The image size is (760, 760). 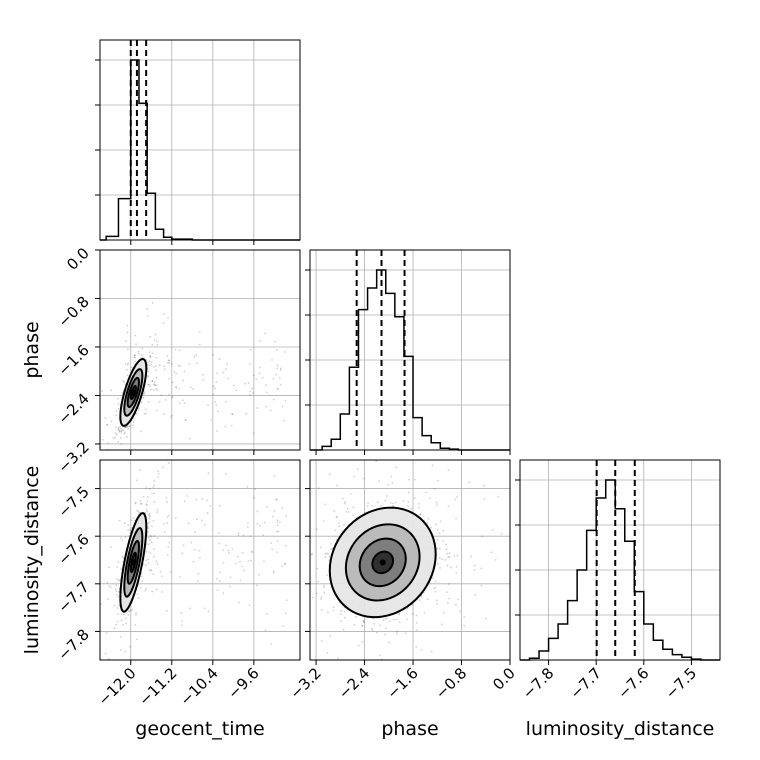 What do you see at coordinates (73, 645) in the screenshot?
I see `y-tick-label: −7.8` at bounding box center [73, 645].